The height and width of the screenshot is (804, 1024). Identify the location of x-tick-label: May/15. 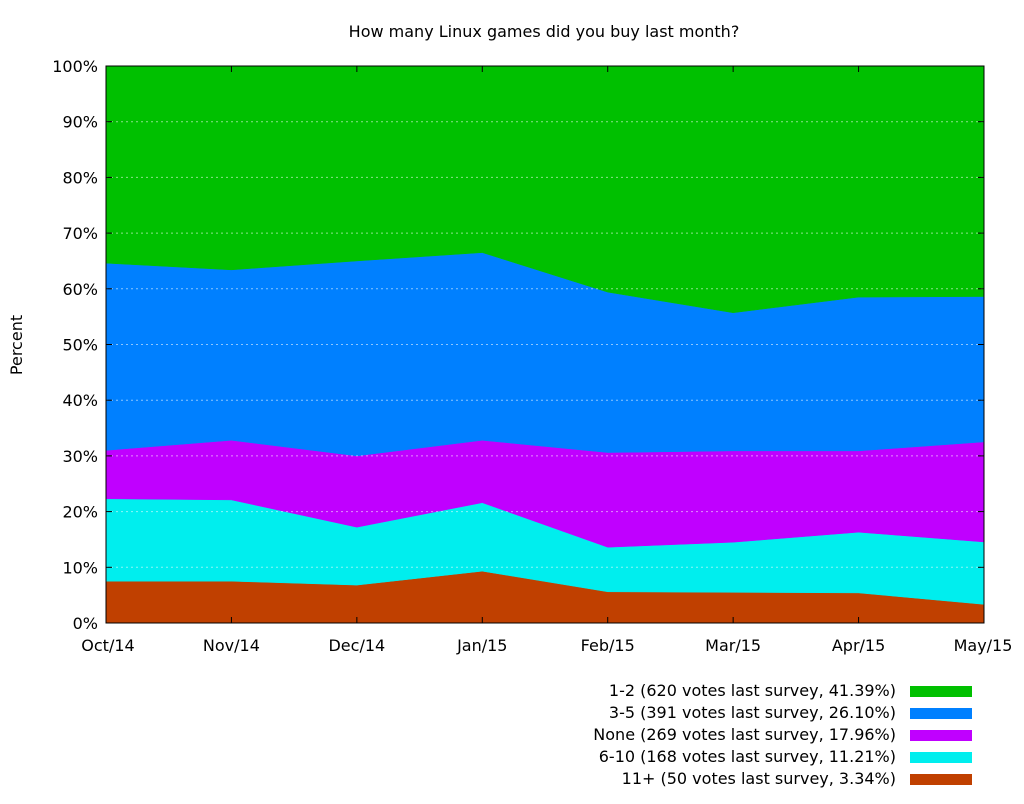
(983, 645).